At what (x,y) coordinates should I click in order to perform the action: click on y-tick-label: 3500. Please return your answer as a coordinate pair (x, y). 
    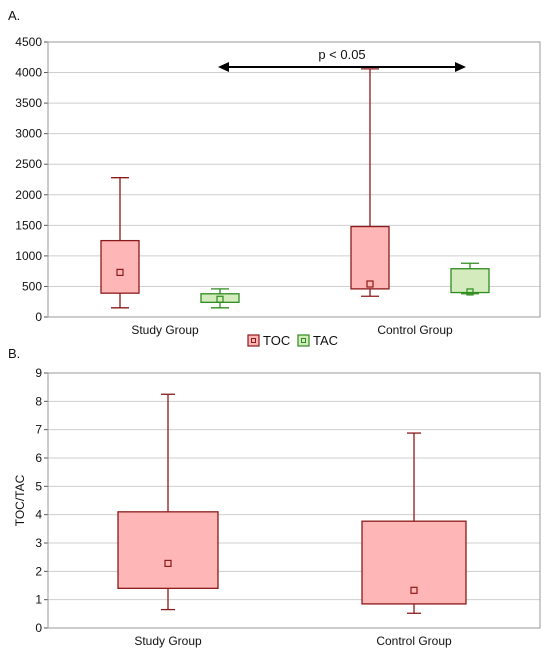
    Looking at the image, I should click on (28, 103).